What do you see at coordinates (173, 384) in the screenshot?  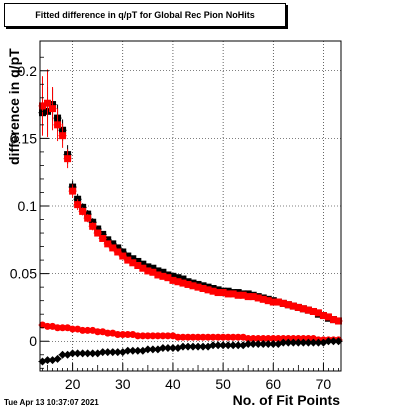 I see `x-tick-label: 40` at bounding box center [173, 384].